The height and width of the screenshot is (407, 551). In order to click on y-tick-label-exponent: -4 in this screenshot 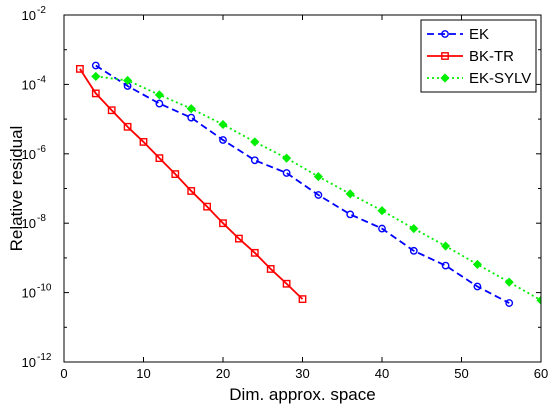, I will do `click(41, 79)`.